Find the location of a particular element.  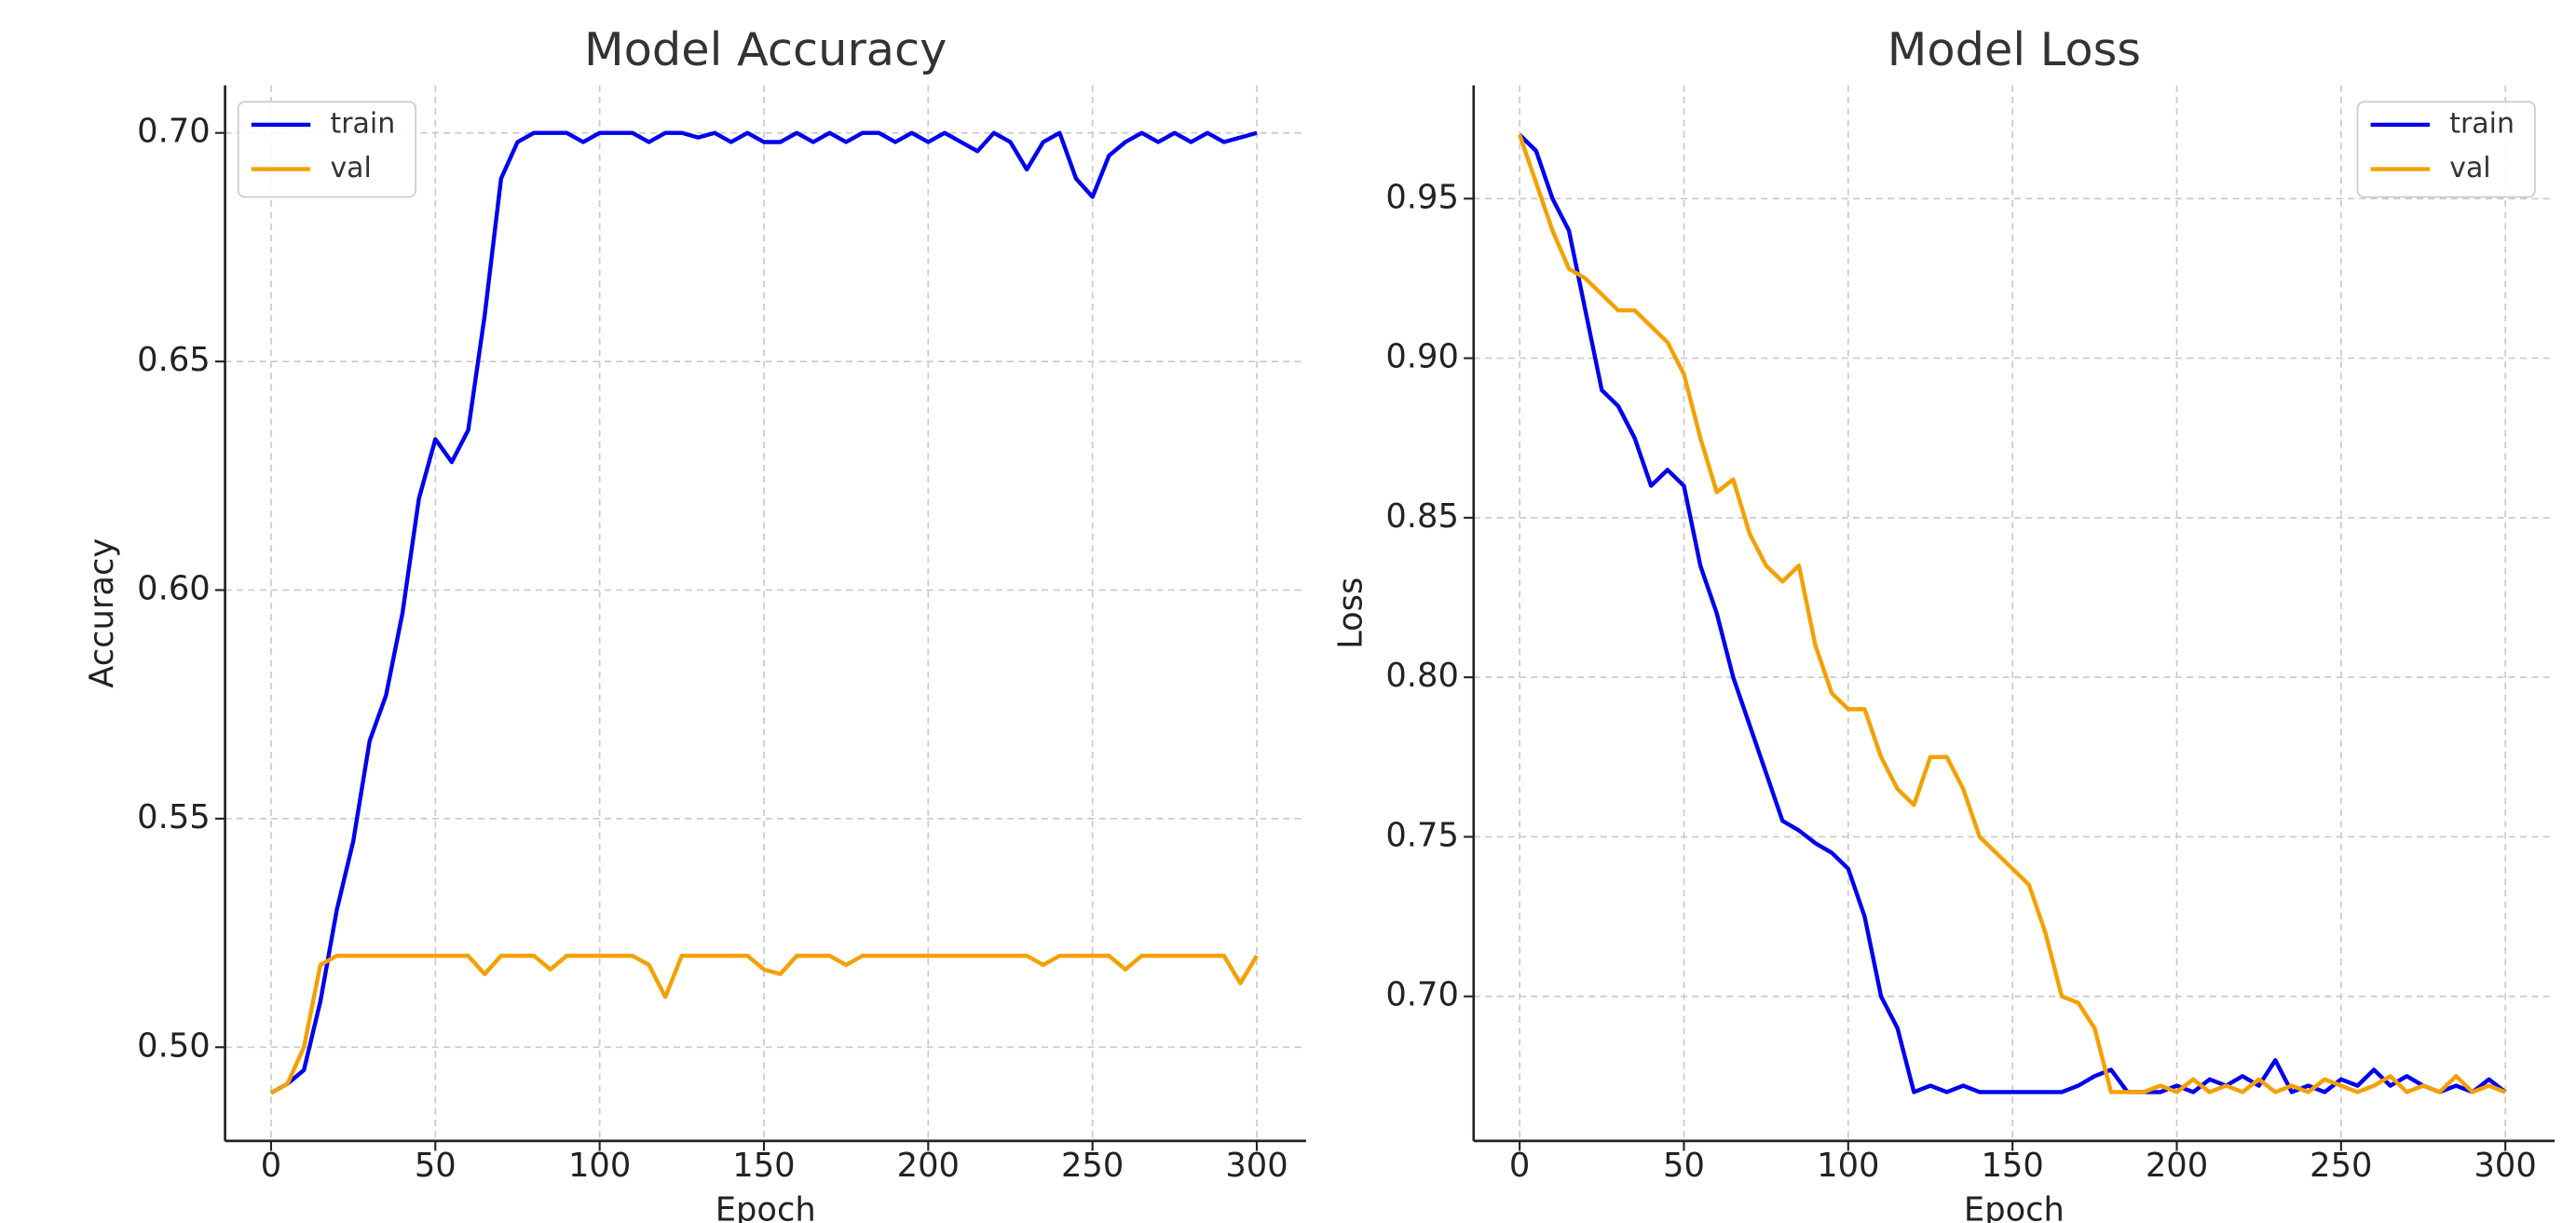

y-tick-label: 0.80 is located at coordinates (1422, 676).